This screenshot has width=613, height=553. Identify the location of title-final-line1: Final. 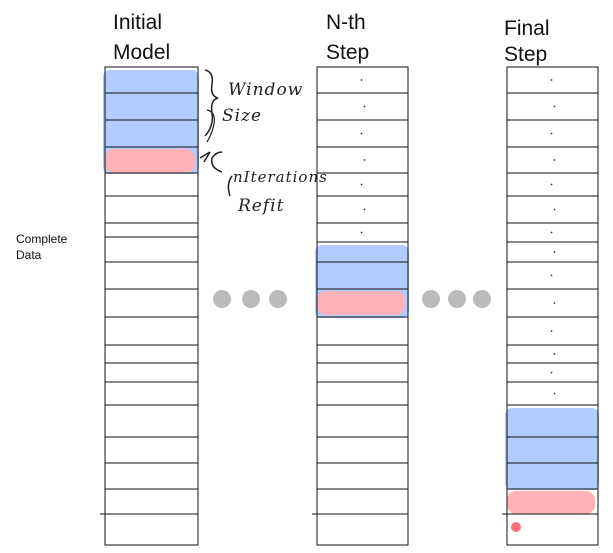
(527, 28).